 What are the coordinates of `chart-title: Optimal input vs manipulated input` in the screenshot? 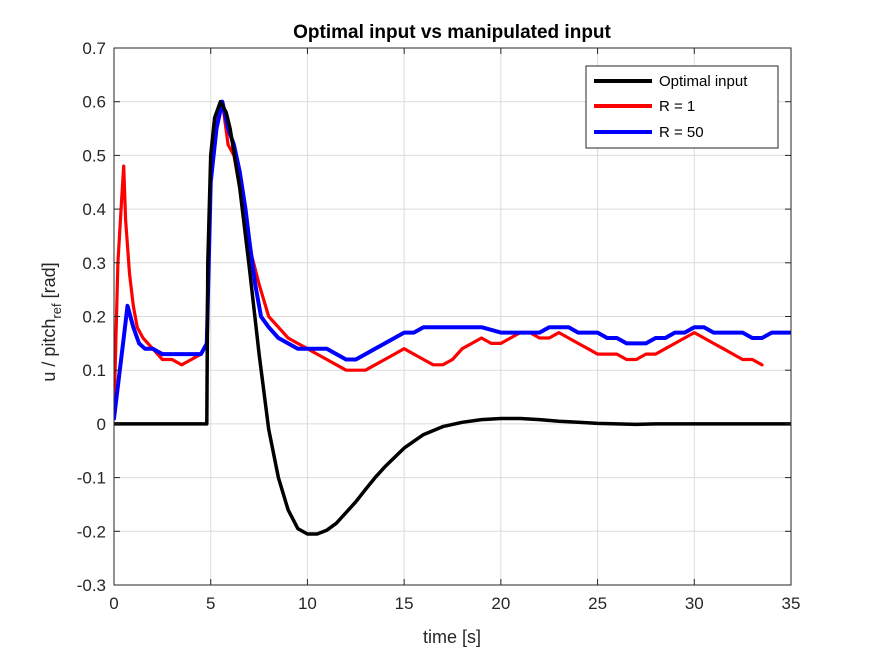 It's located at (452, 32).